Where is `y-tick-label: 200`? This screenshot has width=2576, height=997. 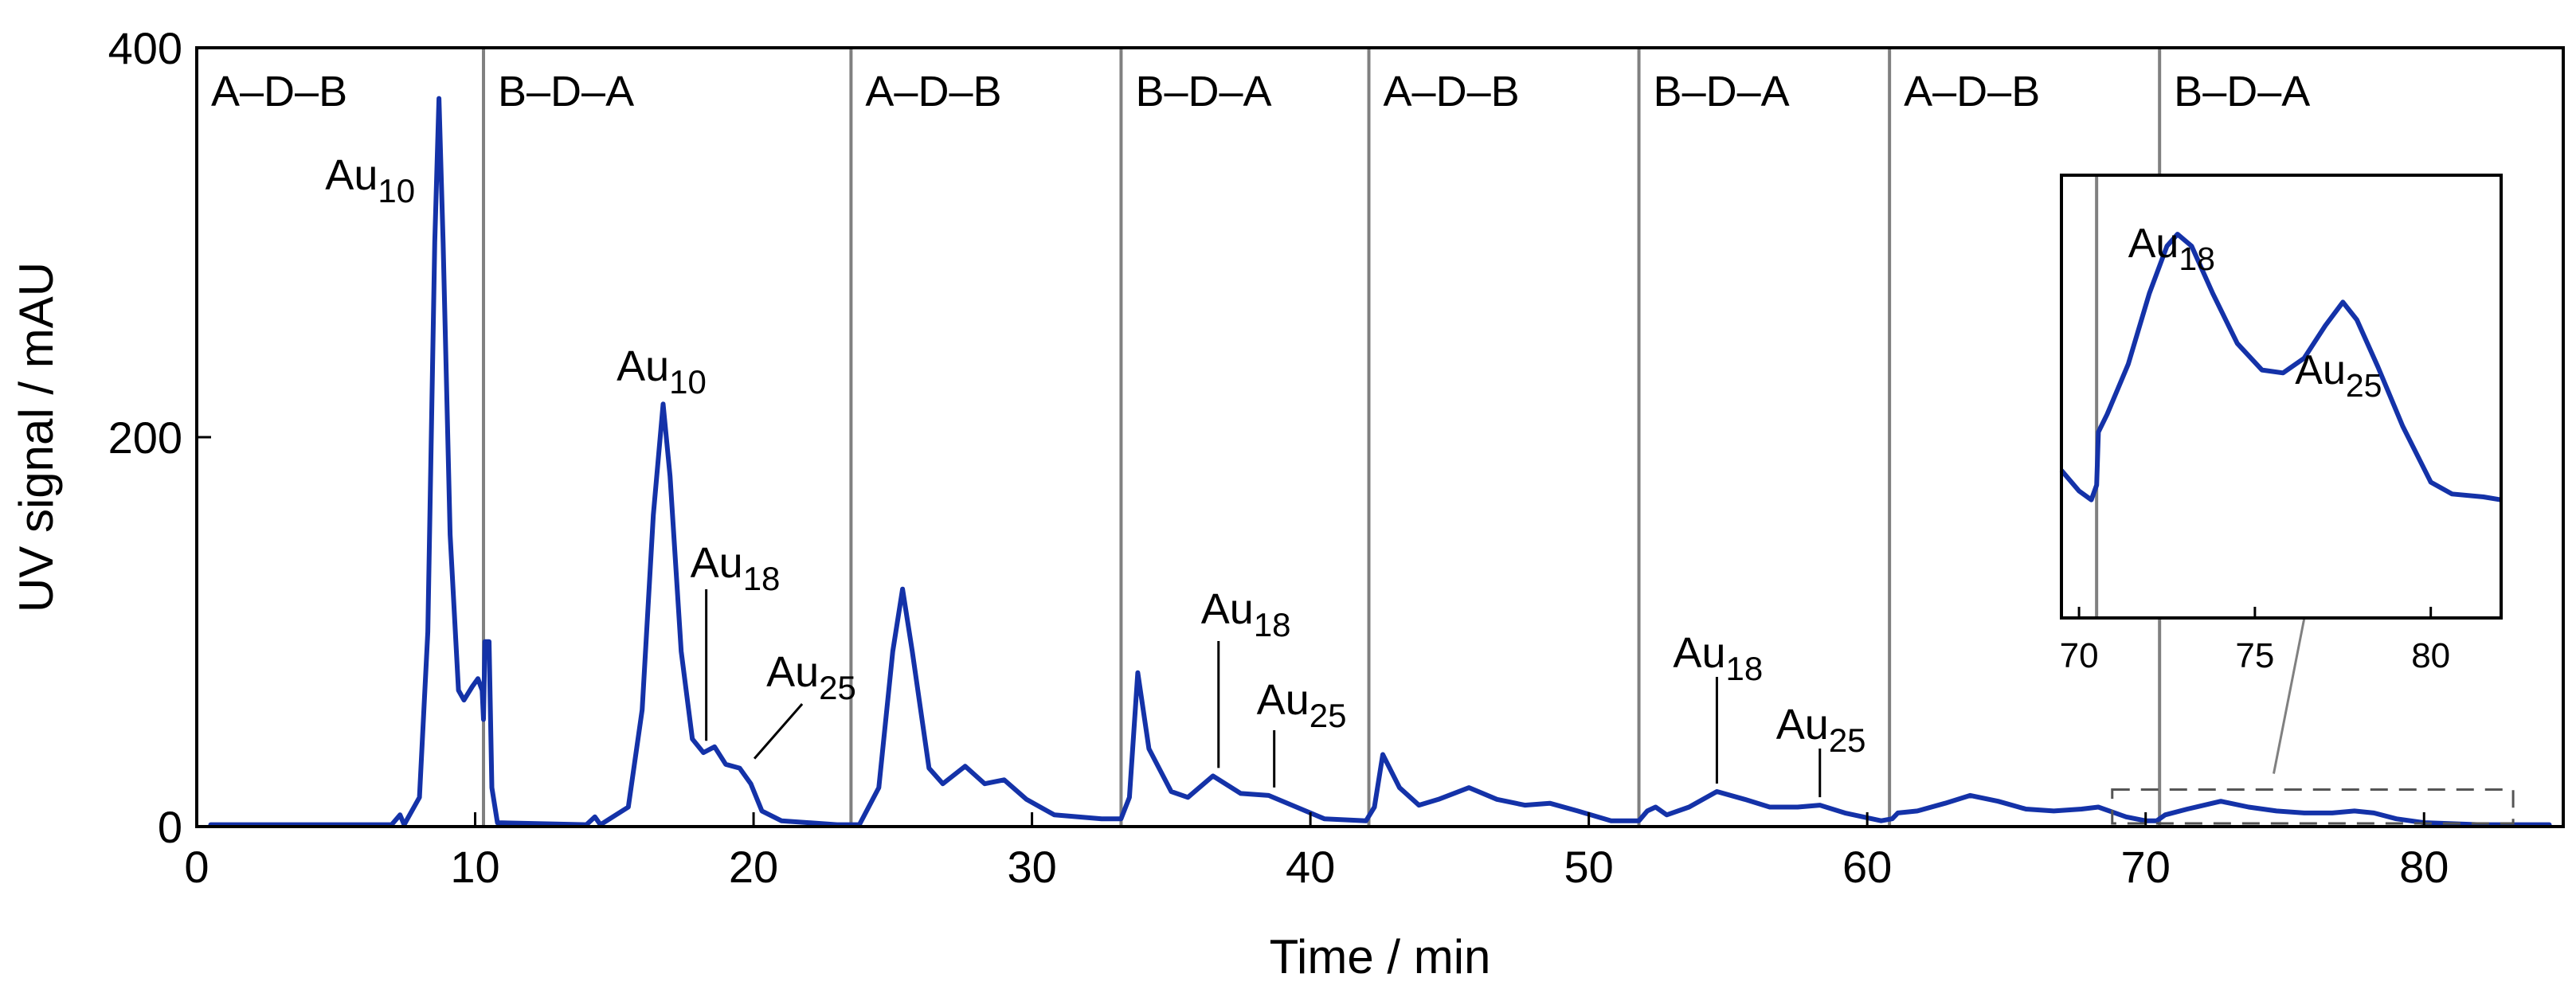
y-tick-label: 200 is located at coordinates (145, 437).